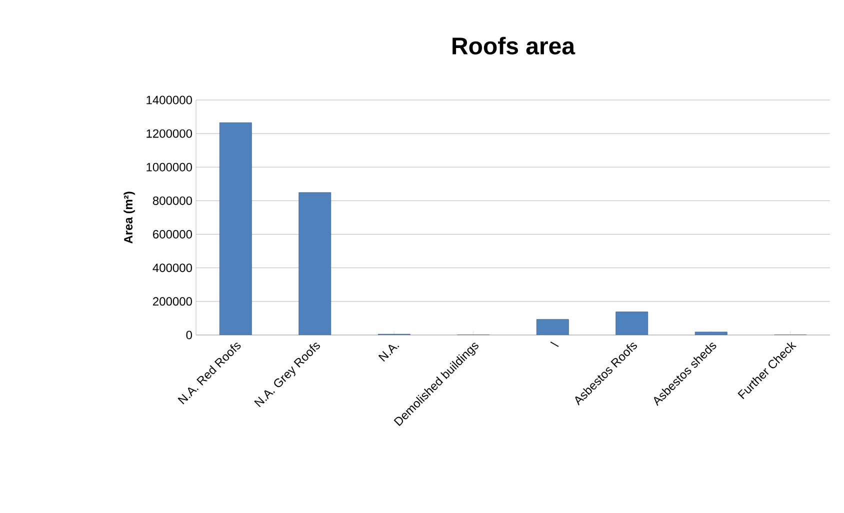  I want to click on y-tick-label: 0, so click(189, 335).